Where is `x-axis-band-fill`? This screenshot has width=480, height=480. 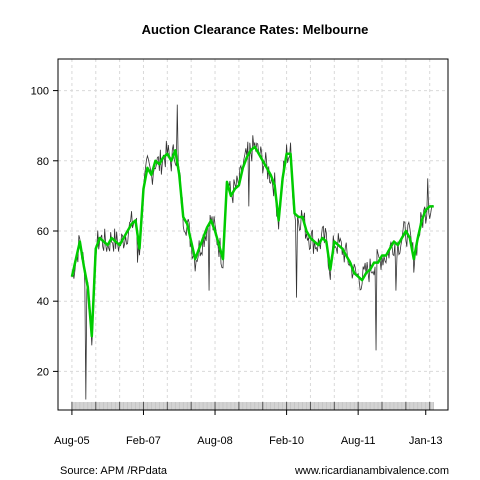 x-axis-band-fill is located at coordinates (252, 406).